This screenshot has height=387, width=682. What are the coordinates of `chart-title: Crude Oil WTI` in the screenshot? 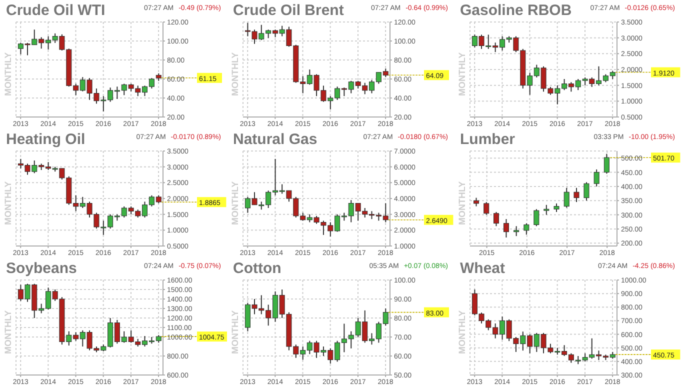 It's located at (56, 10).